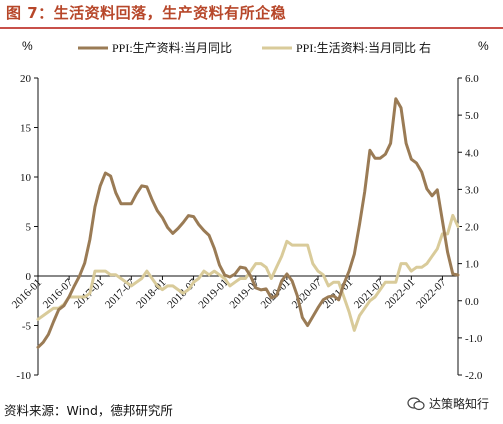 The height and width of the screenshot is (424, 503). I want to click on right-tick-label: 6.0, so click(472, 79).